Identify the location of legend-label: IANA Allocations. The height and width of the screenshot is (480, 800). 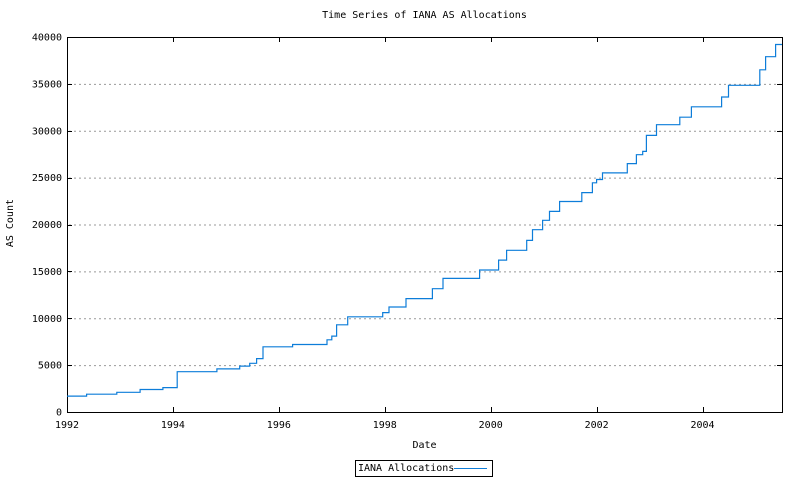
(406, 468).